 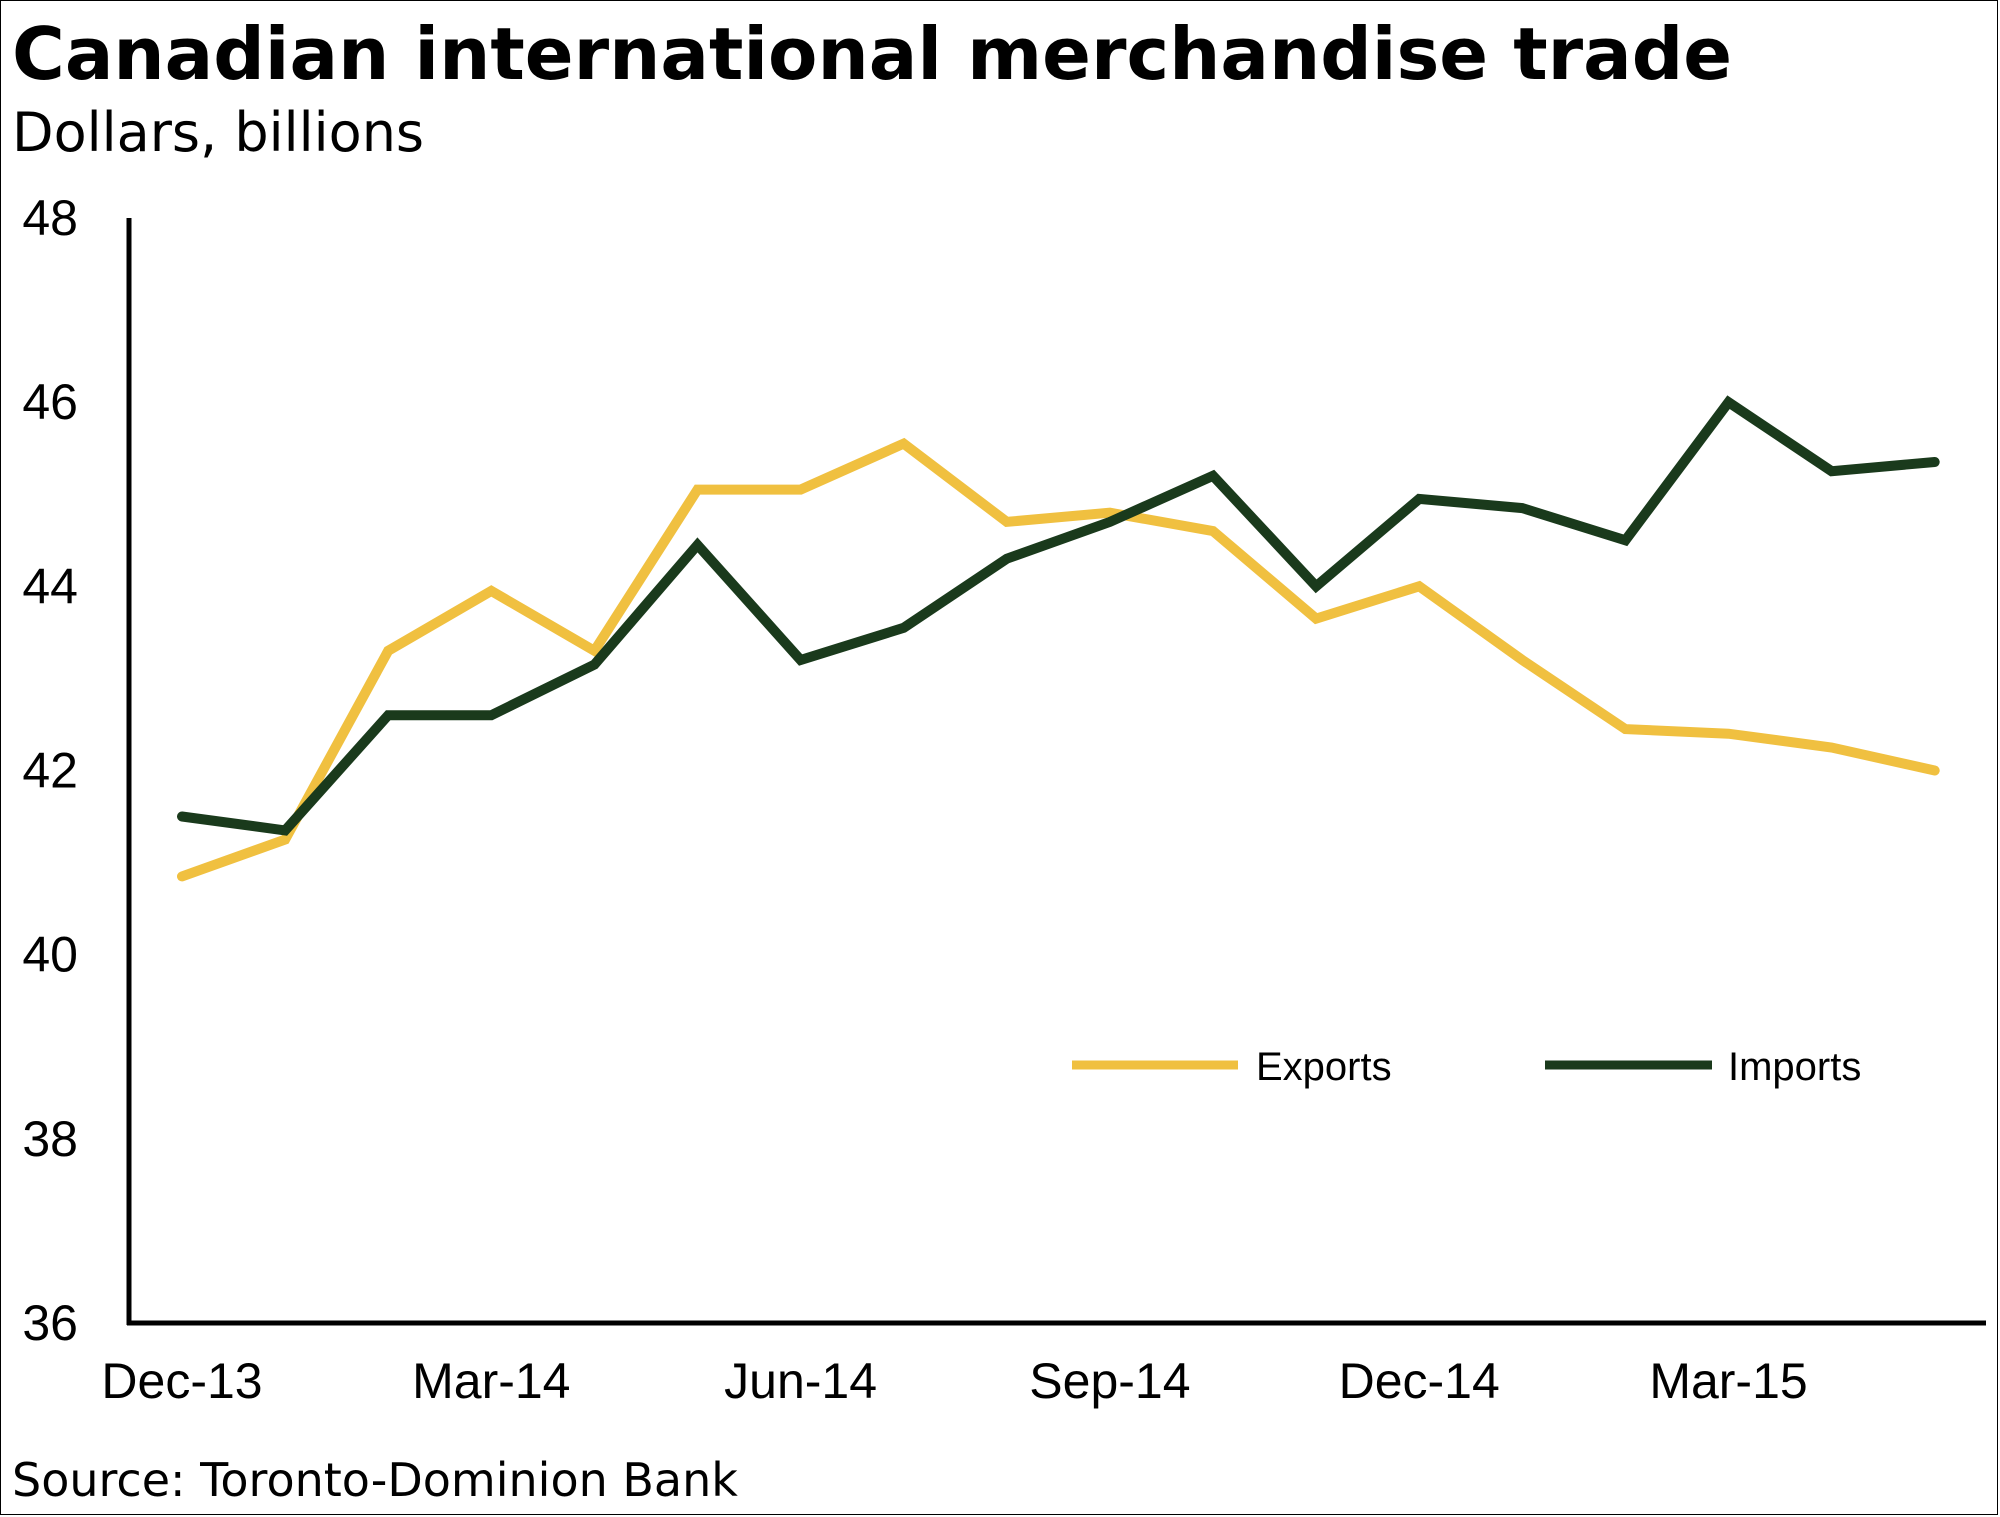 I want to click on y-tick-label: 46, so click(x=50, y=402).